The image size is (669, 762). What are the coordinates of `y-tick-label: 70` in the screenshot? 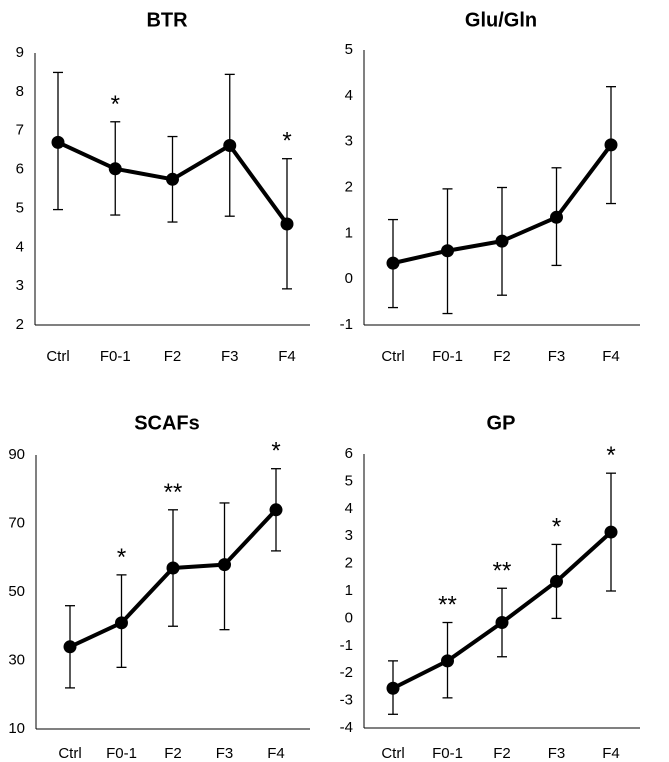 It's located at (16, 522).